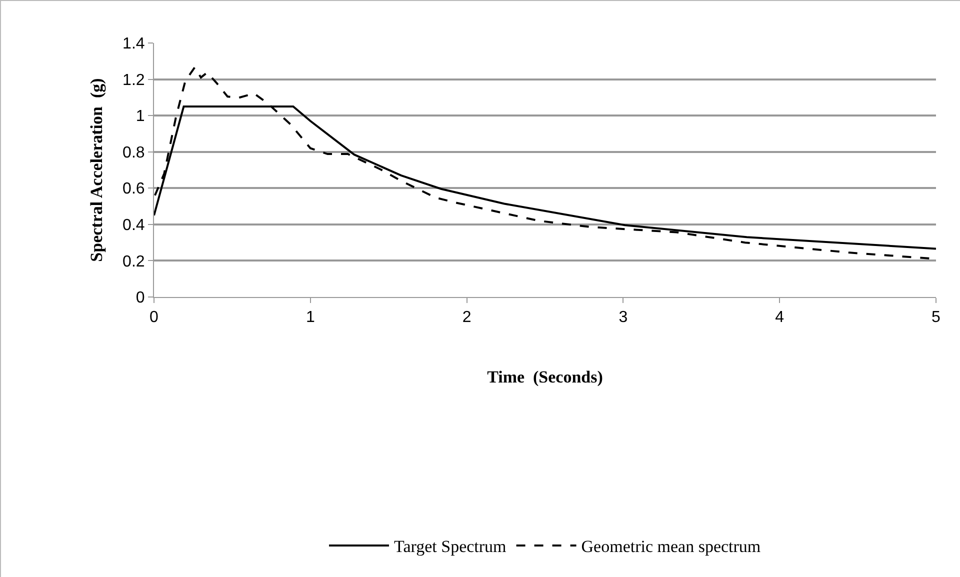  I want to click on y-axis-title: Spectral Acceleration (g), so click(96, 170).